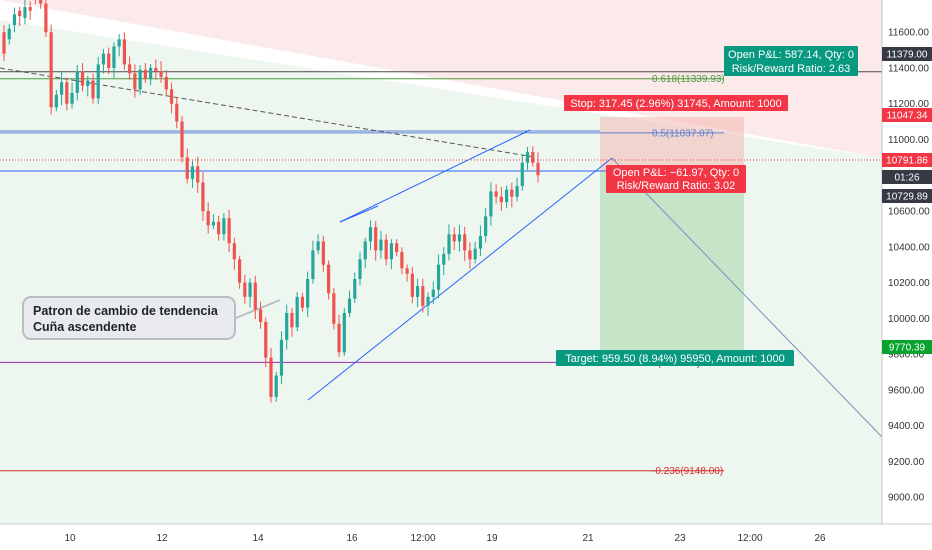 This screenshot has height=550, width=932. What do you see at coordinates (747, 297) in the screenshot?
I see `projection-line` at bounding box center [747, 297].